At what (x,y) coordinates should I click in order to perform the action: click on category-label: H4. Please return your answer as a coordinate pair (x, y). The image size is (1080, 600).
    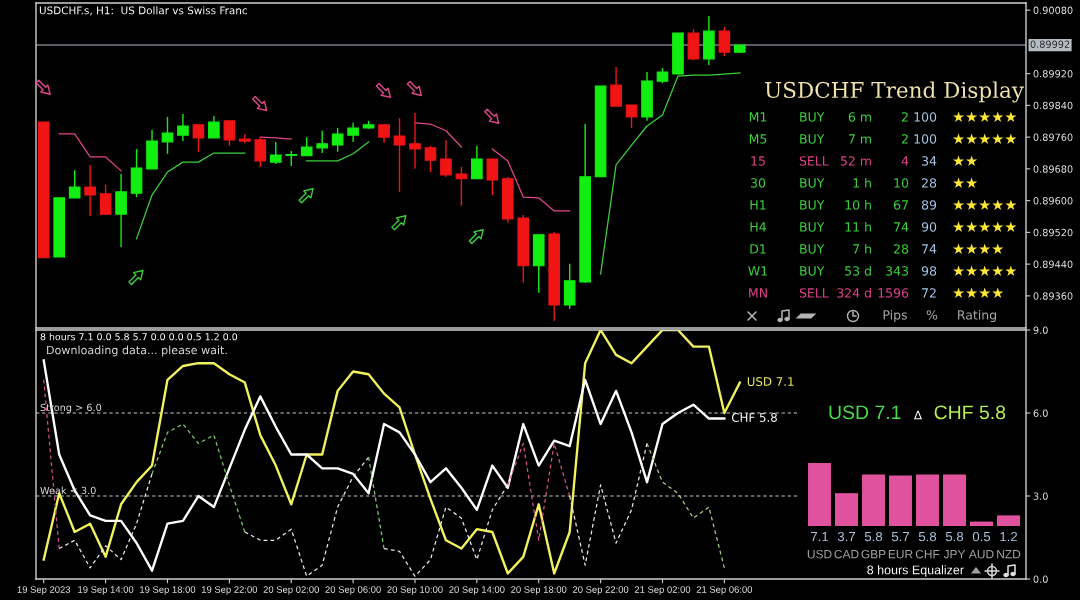
    Looking at the image, I should click on (758, 227).